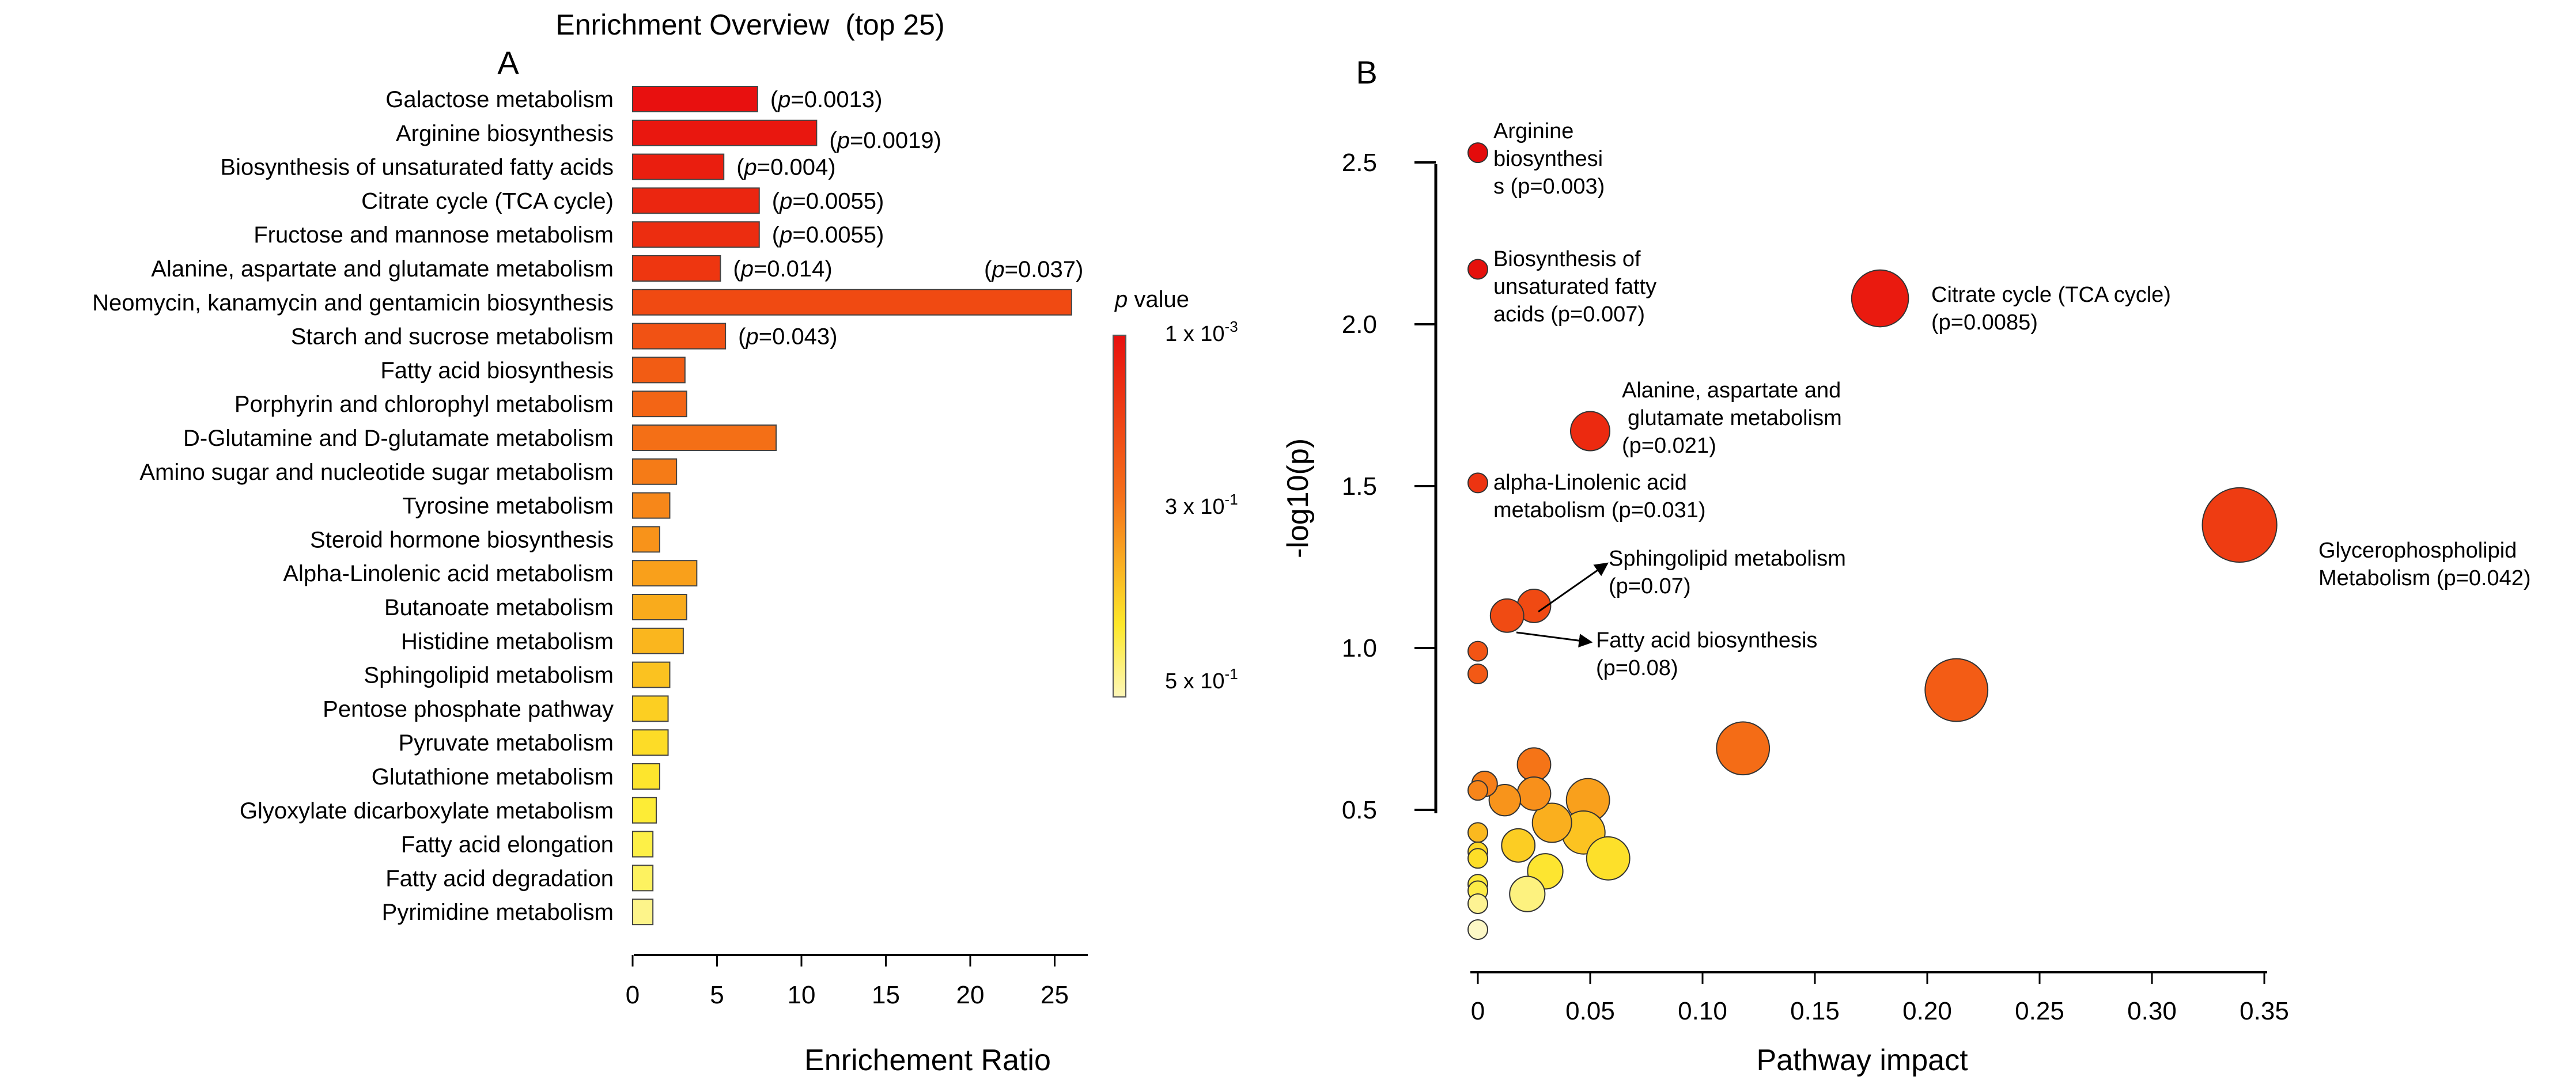 The image size is (2576, 1084). I want to click on color-legend: p value 1 x 10-3 3 x 10-1 5 x 10-1, so click(1175, 492).